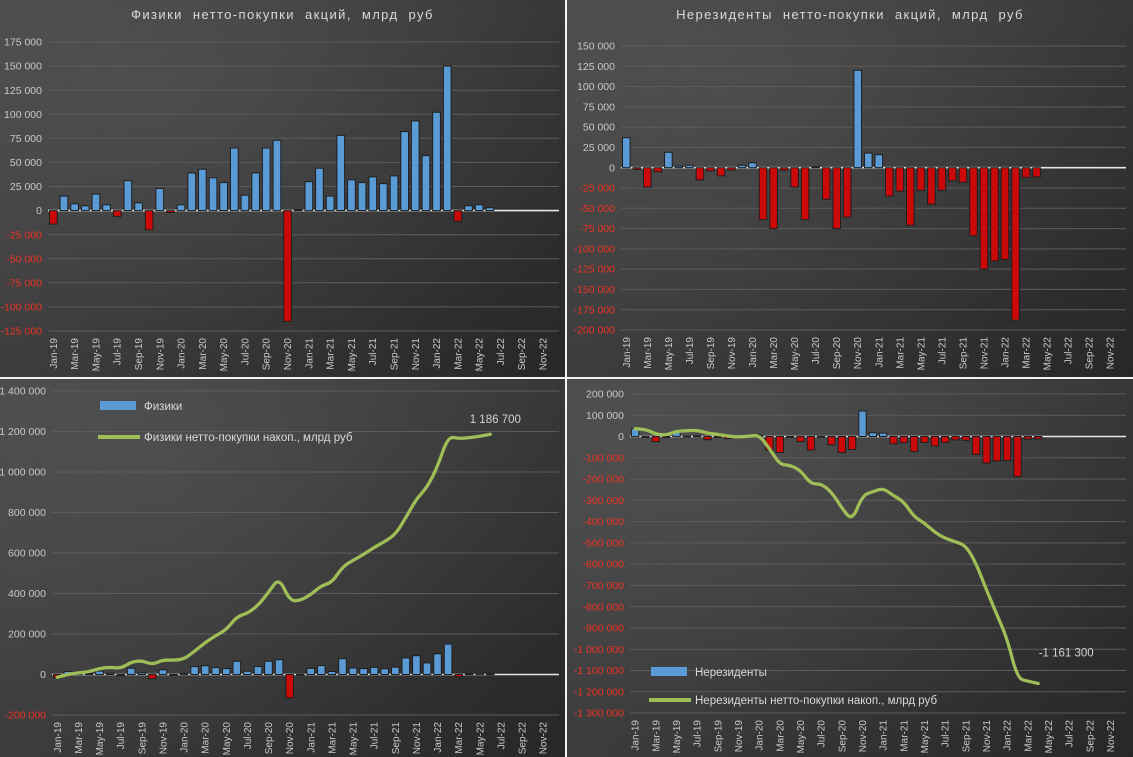  Describe the element at coordinates (248, 438) in the screenshot. I see `legend-label: Физики нетто-покупки накоп., млрд руб` at that location.